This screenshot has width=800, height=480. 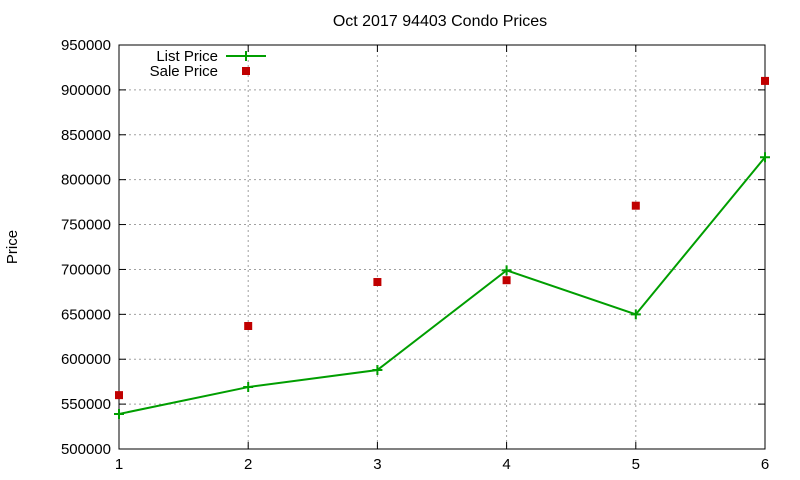 What do you see at coordinates (86, 225) in the screenshot?
I see `y-tick-label: 750000` at bounding box center [86, 225].